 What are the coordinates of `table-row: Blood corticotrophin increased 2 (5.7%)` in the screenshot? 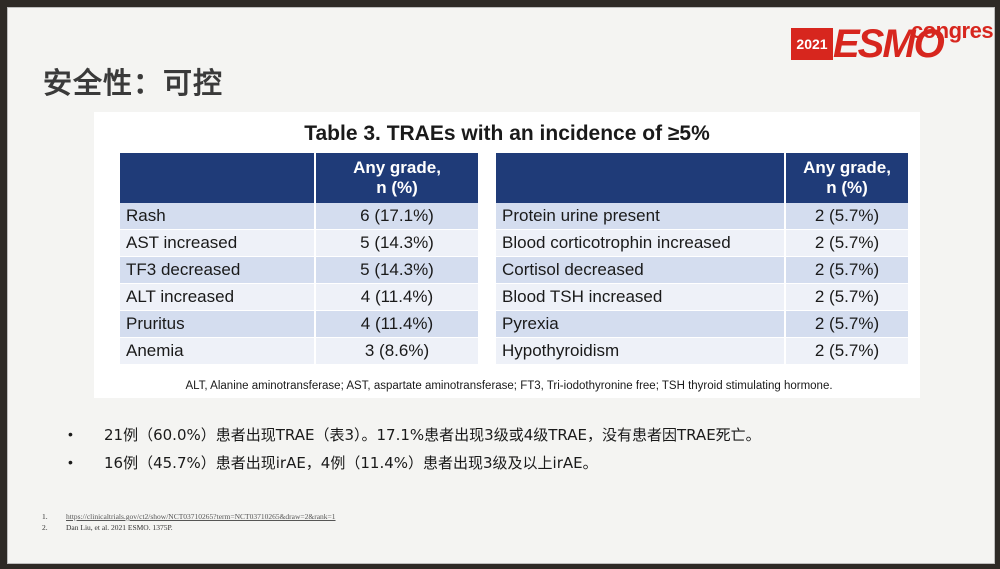 It's located at (702, 243).